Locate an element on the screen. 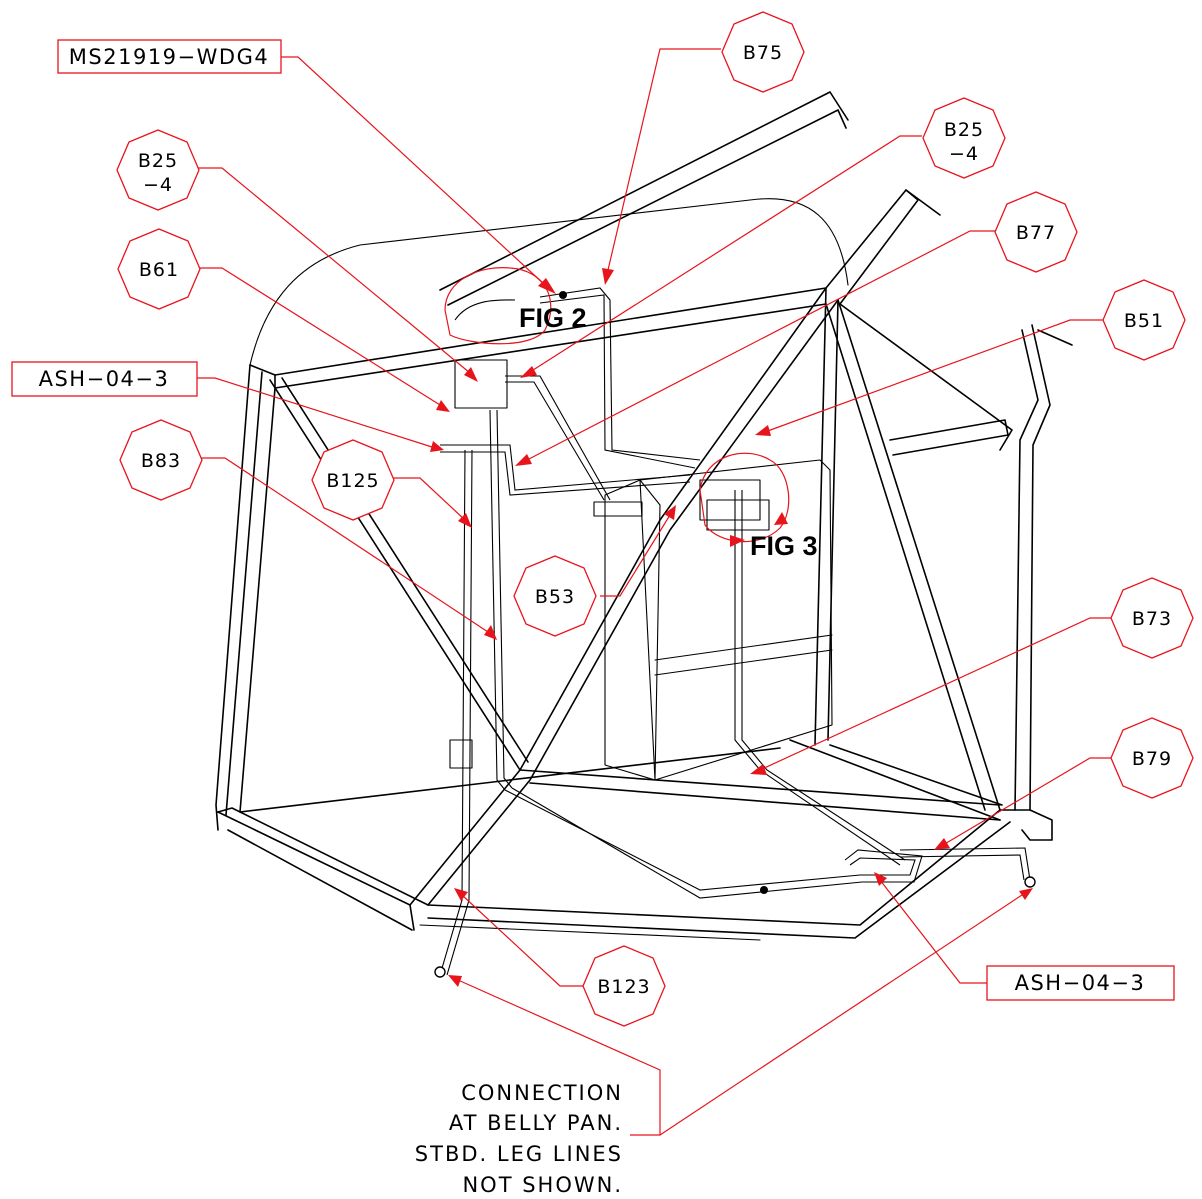  callout-b61: B61 is located at coordinates (159, 269).